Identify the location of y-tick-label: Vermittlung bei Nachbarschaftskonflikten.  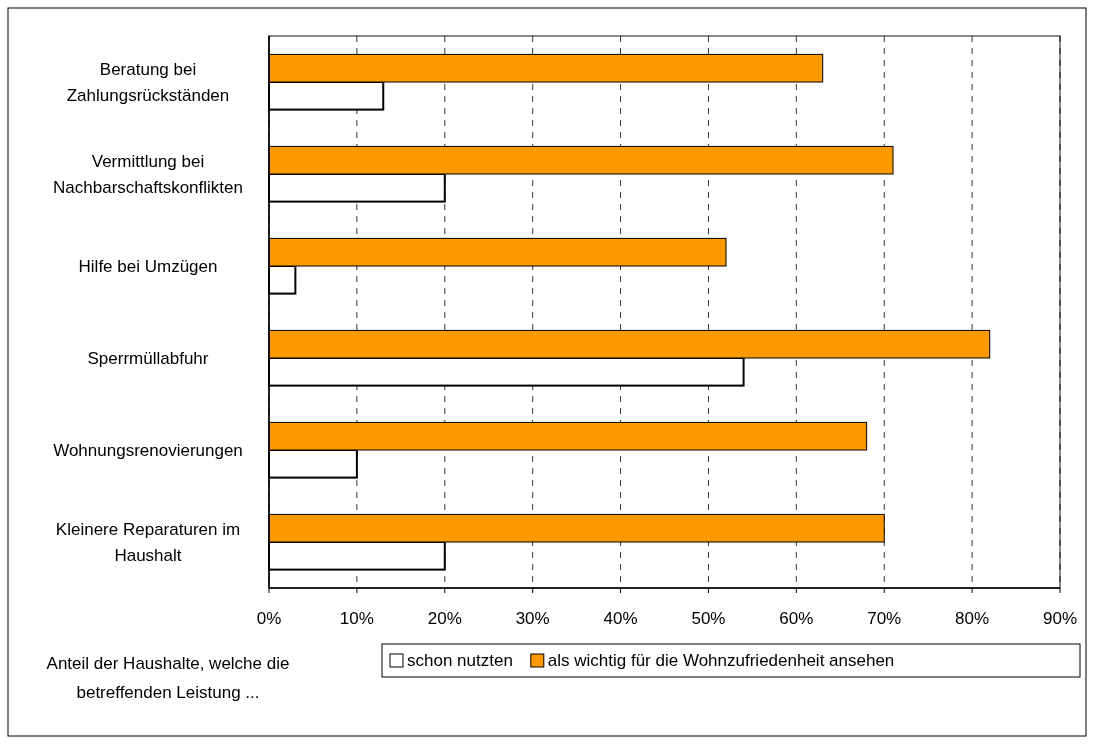
(148, 174).